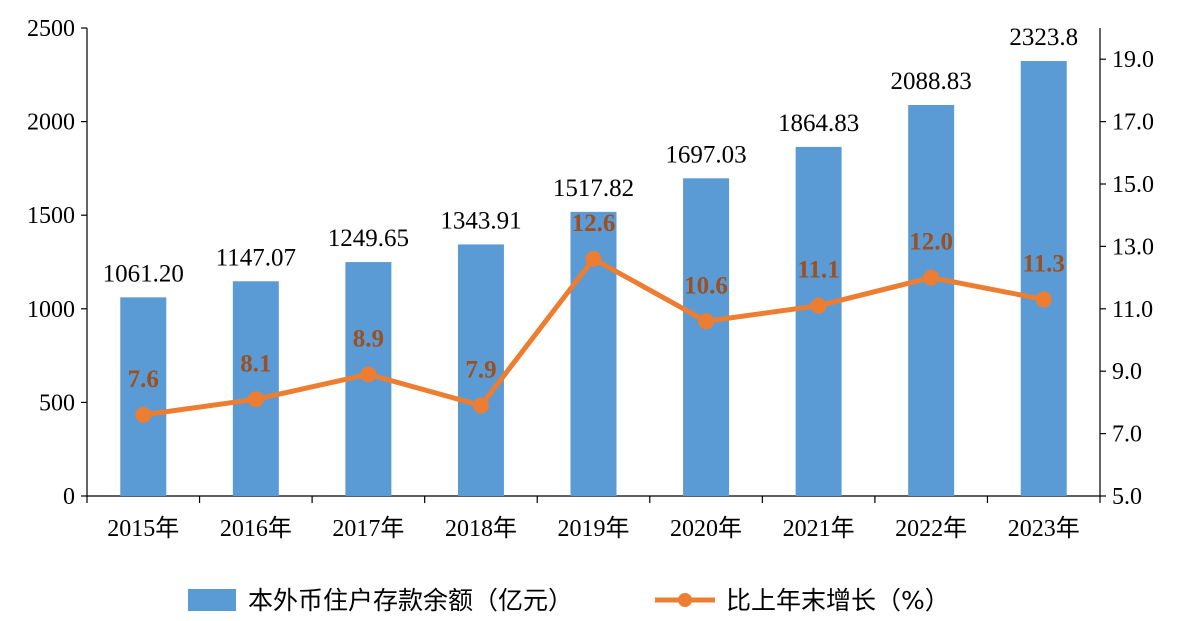 The width and height of the screenshot is (1177, 621). What do you see at coordinates (1126, 269) in the screenshot?
I see `right-y-axis: 5.0 7.0 9.0 11.0 13.0 15.0 17.0 19.0` at bounding box center [1126, 269].